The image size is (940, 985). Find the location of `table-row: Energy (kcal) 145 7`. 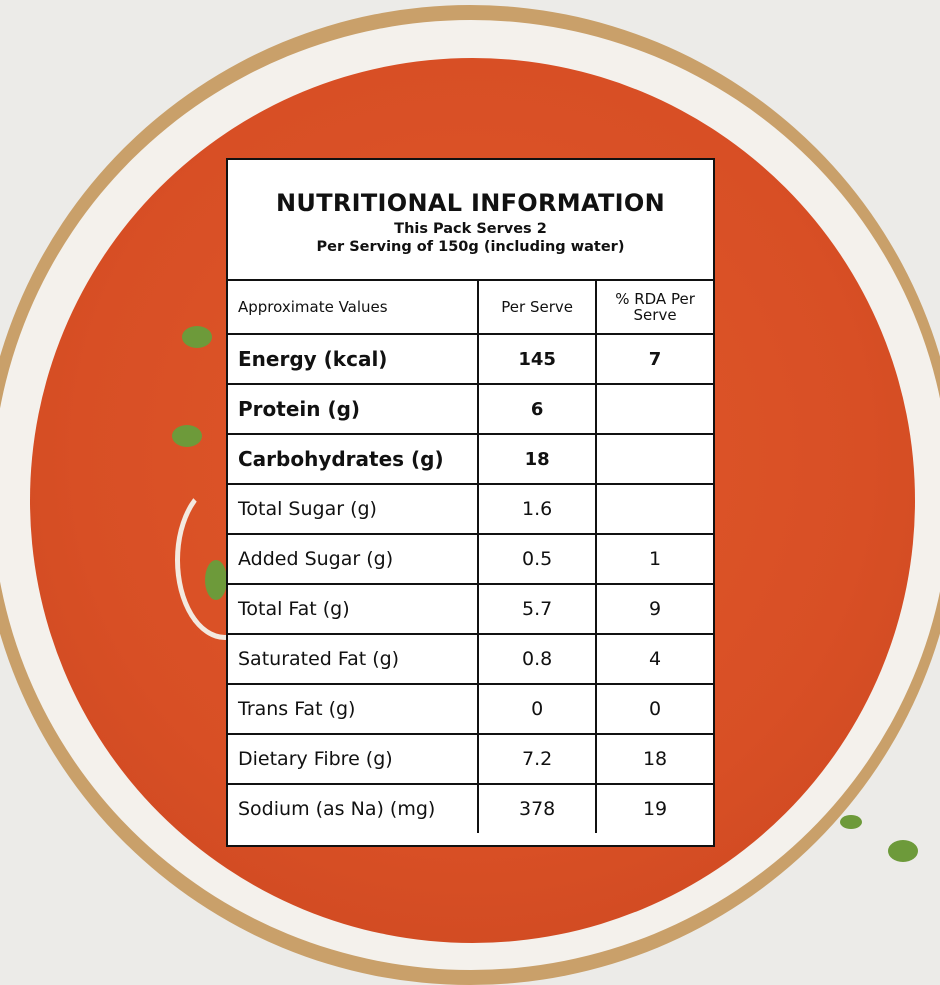

table-row: Energy (kcal) 145 7 is located at coordinates (470, 359).